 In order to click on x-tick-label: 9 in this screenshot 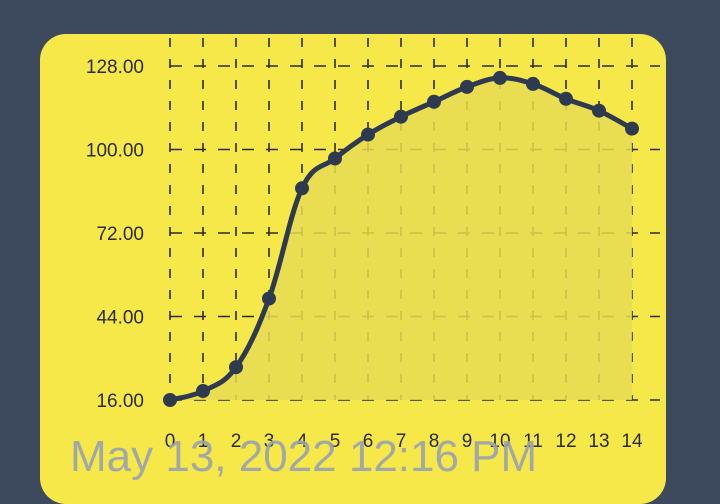, I will do `click(467, 441)`.